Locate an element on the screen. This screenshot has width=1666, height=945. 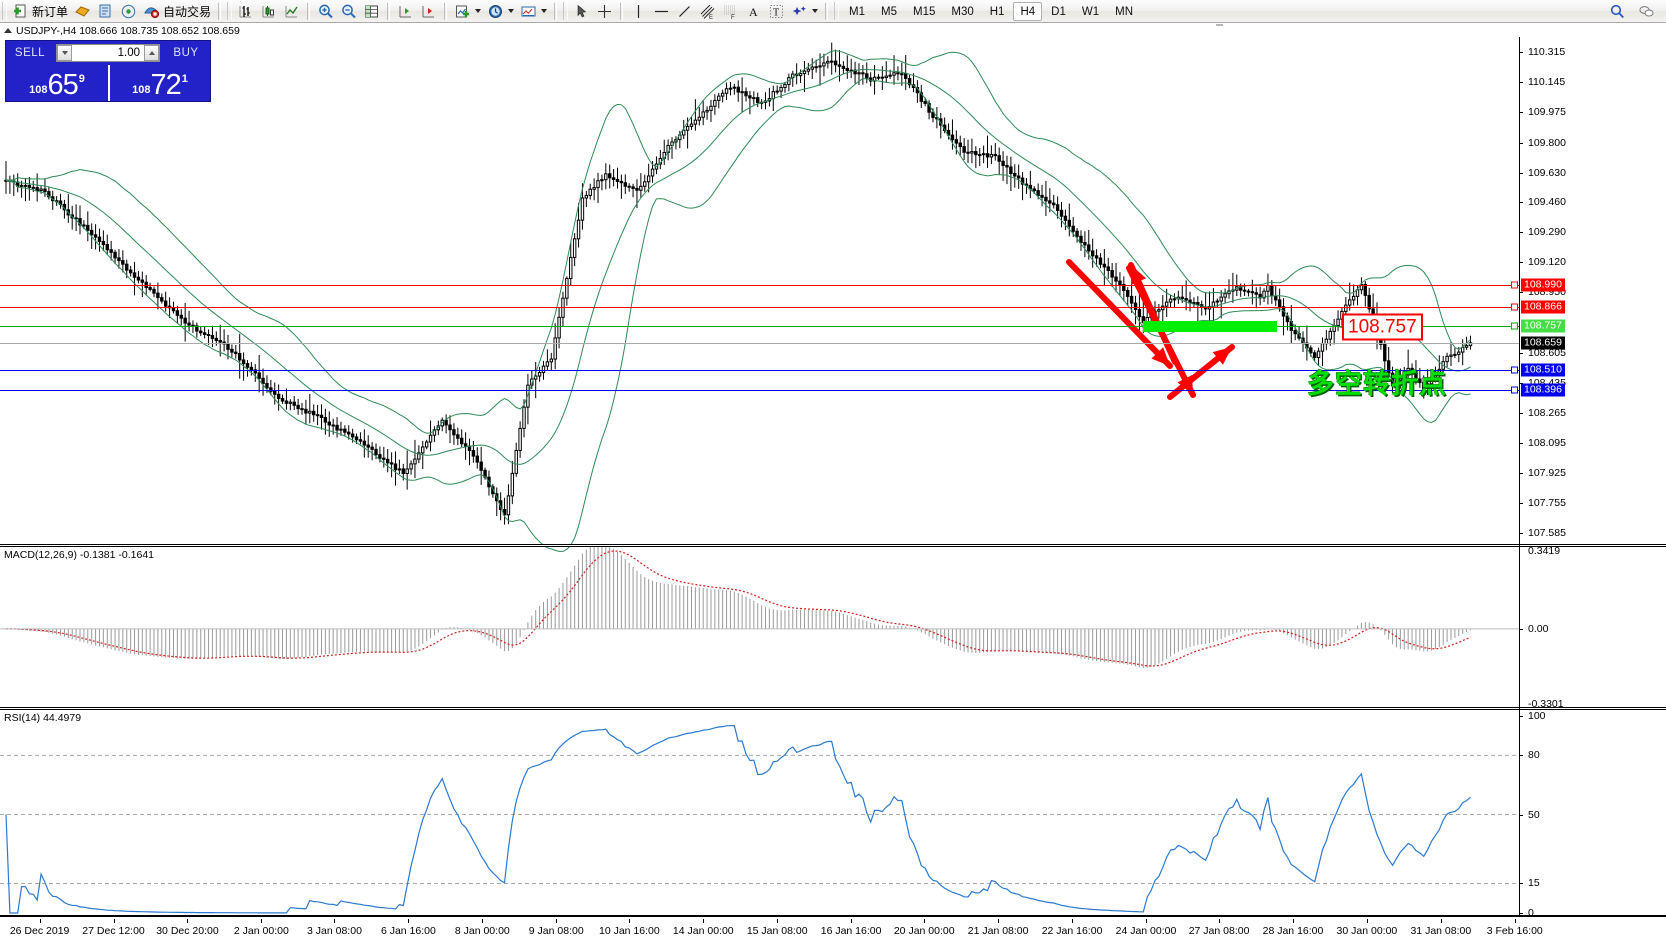
line-chart-button is located at coordinates (291, 11).